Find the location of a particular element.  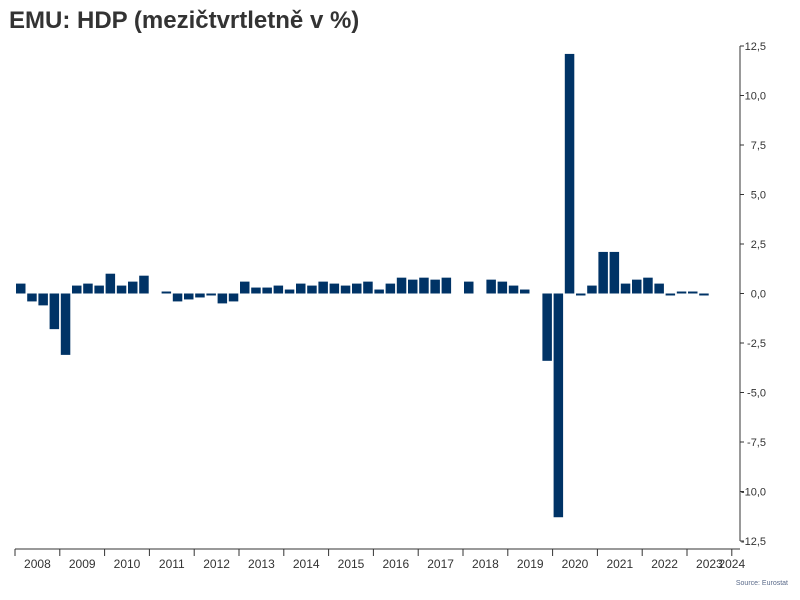

bar-2017-q2 is located at coordinates (435, 286).